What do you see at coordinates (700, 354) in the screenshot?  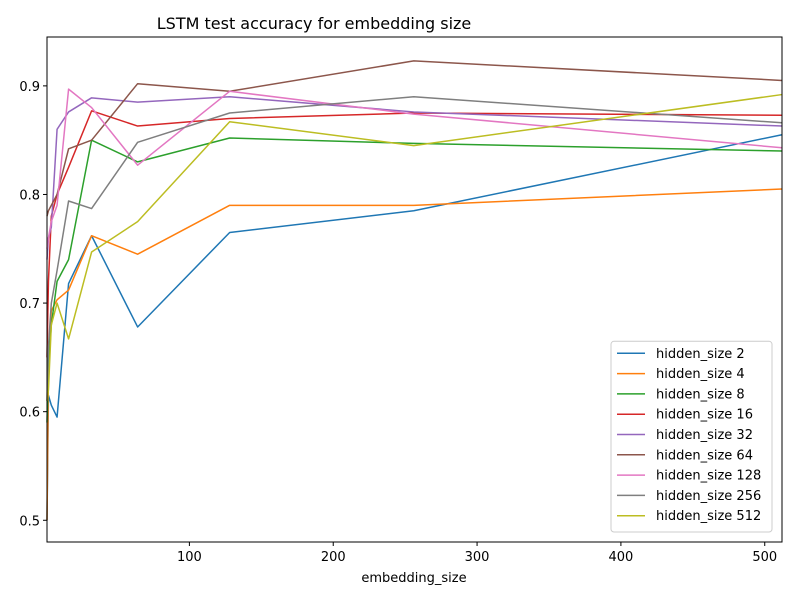 I see `legend-label-0: hidden_size 2` at bounding box center [700, 354].